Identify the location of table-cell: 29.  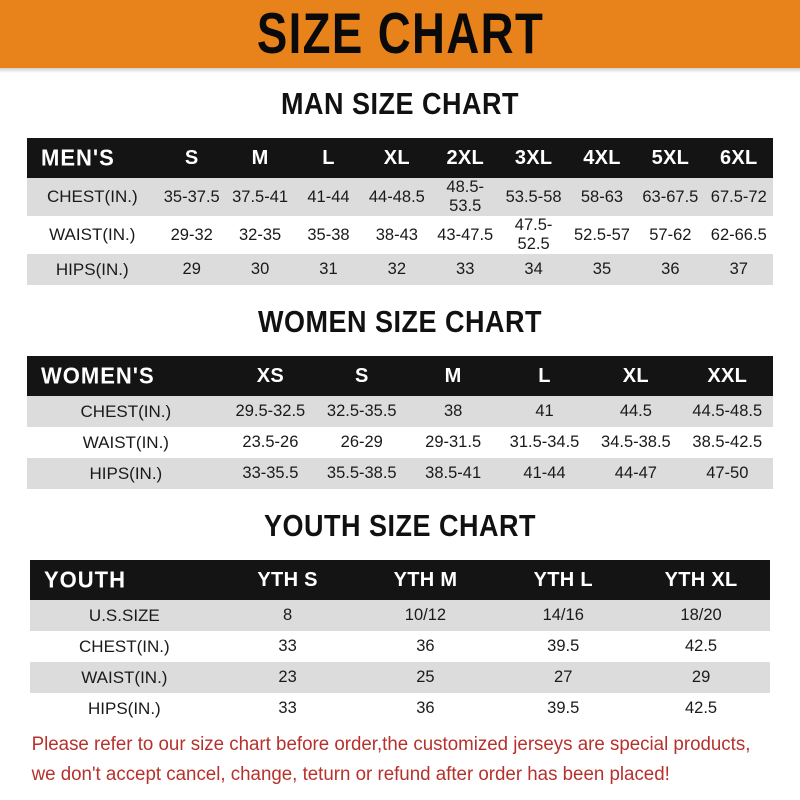
(191, 269).